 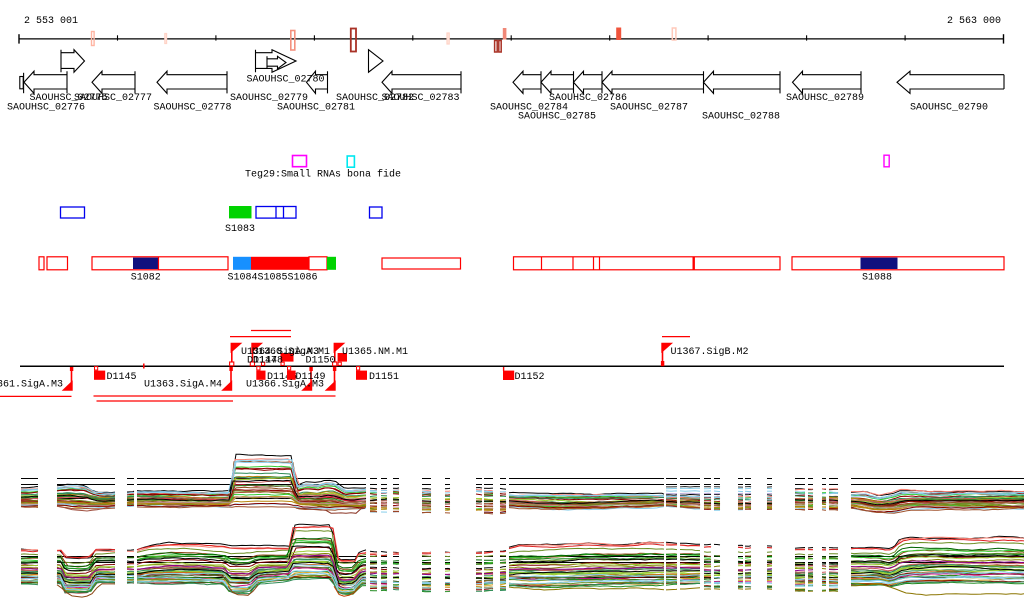 What do you see at coordinates (31, 385) in the screenshot?
I see `svg-text: U1361.SigA.M3` at bounding box center [31, 385].